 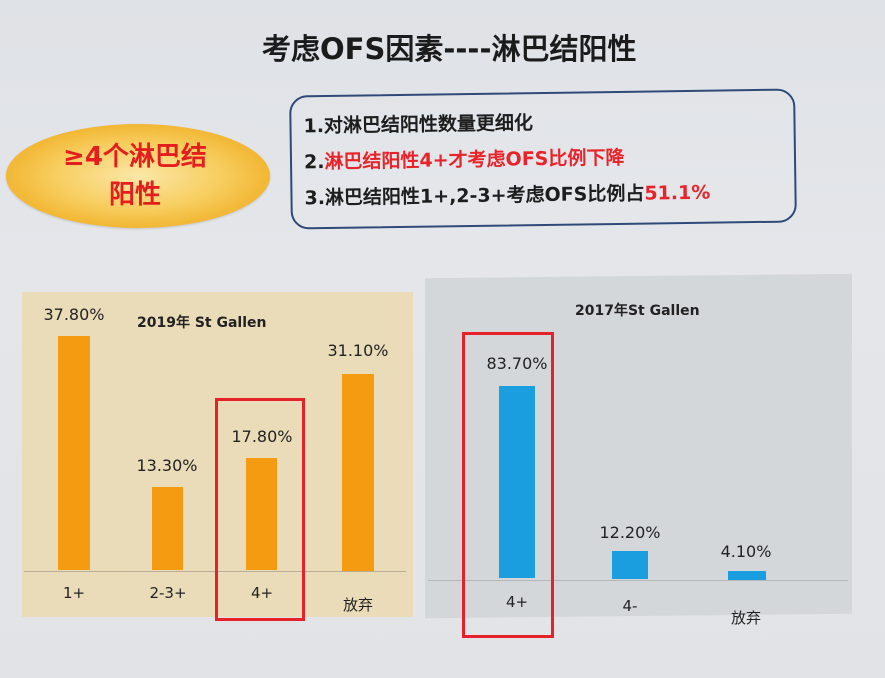 What do you see at coordinates (747, 576) in the screenshot?
I see `bar-2017-abandon` at bounding box center [747, 576].